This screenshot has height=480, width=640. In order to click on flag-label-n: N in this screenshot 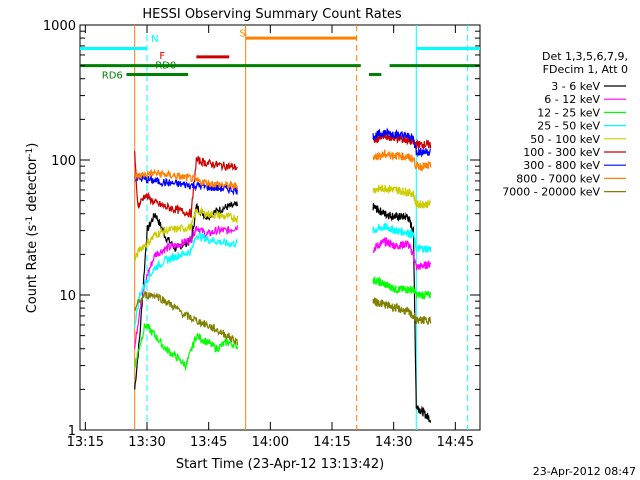, I will do `click(154, 39)`.